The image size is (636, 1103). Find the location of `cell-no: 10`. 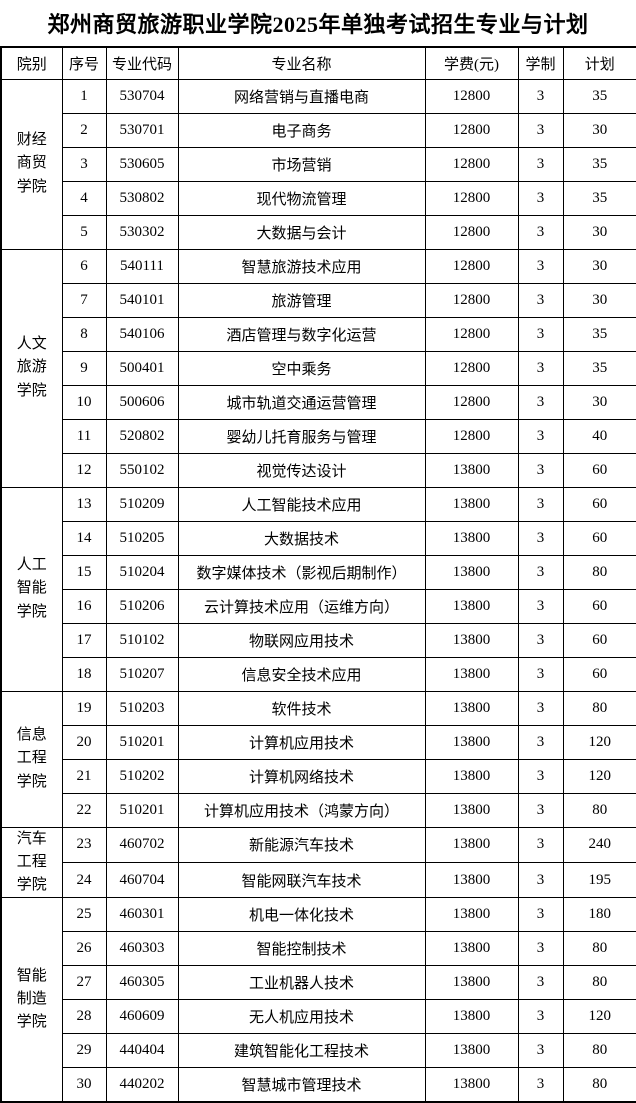

cell-no: 10 is located at coordinates (84, 402).